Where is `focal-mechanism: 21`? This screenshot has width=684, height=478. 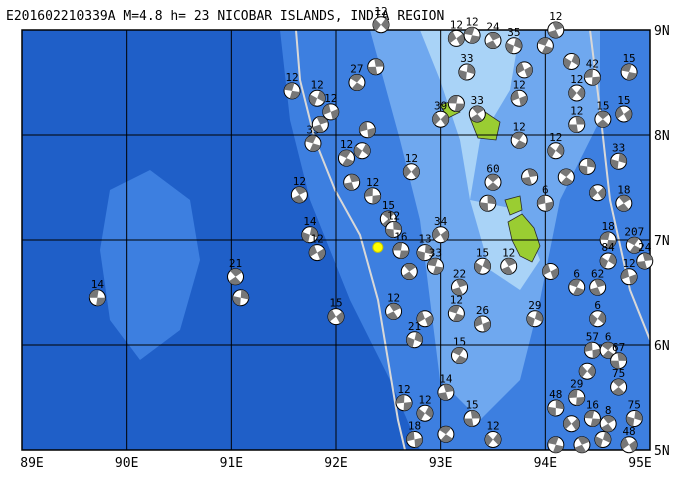
focal-mechanism: 21 is located at coordinates (236, 271).